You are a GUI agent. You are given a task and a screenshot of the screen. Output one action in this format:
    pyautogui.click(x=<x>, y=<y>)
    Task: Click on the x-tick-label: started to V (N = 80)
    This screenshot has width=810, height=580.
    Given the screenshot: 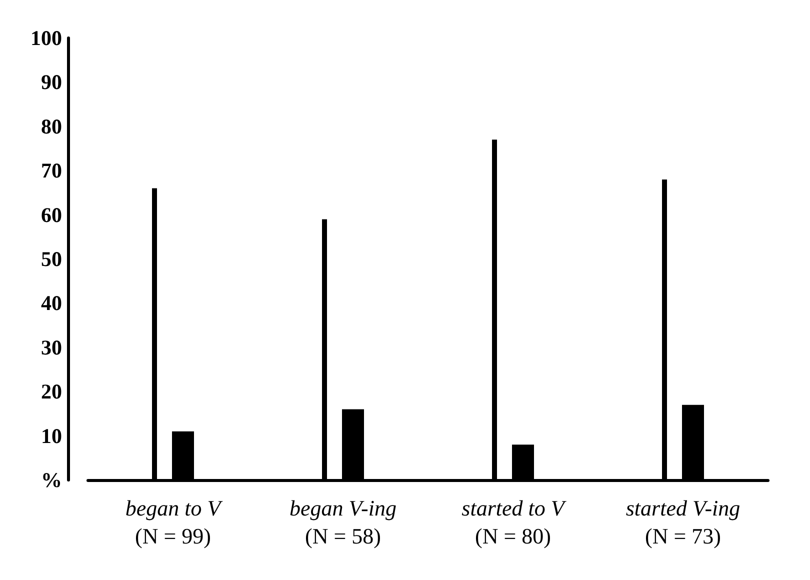 What is the action you would take?
    pyautogui.click(x=514, y=522)
    